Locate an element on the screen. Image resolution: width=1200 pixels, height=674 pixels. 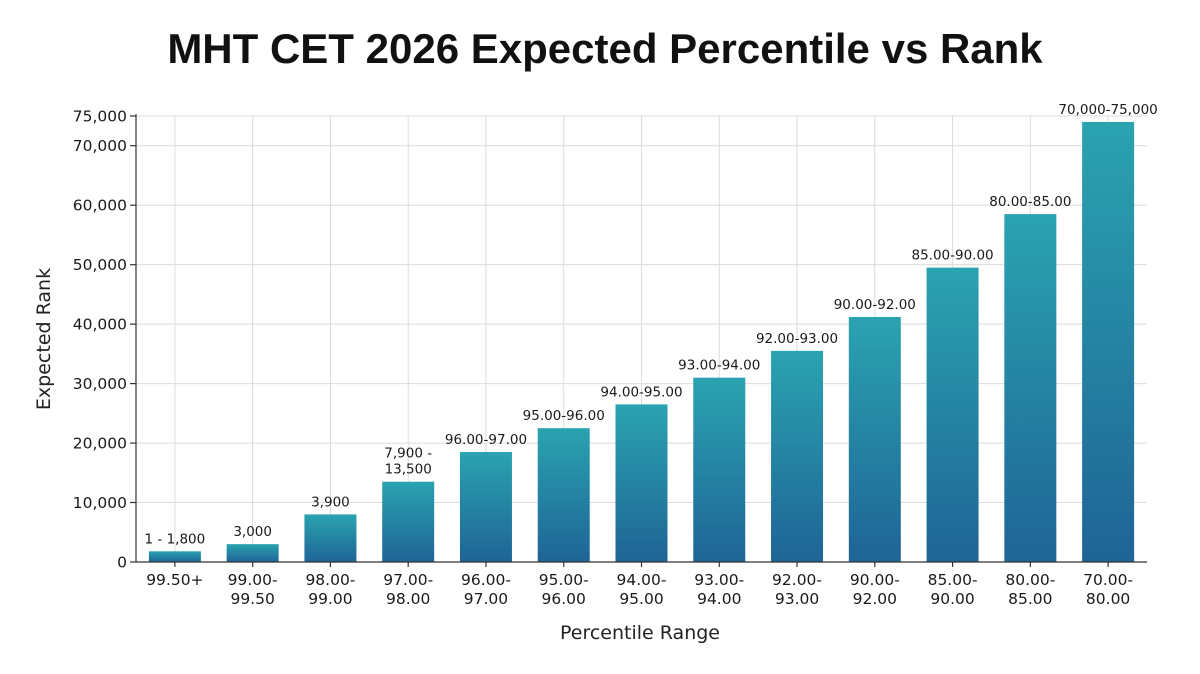
data-label: 70,000-75,000 is located at coordinates (1107, 110).